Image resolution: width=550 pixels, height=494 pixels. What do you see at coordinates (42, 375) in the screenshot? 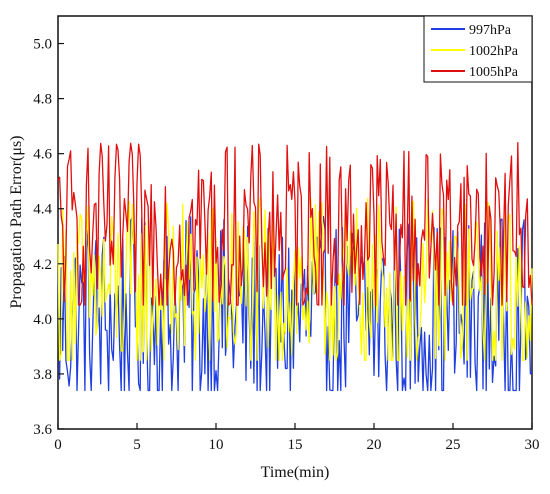
I see `y-tick-label: 3.8` at bounding box center [42, 375].